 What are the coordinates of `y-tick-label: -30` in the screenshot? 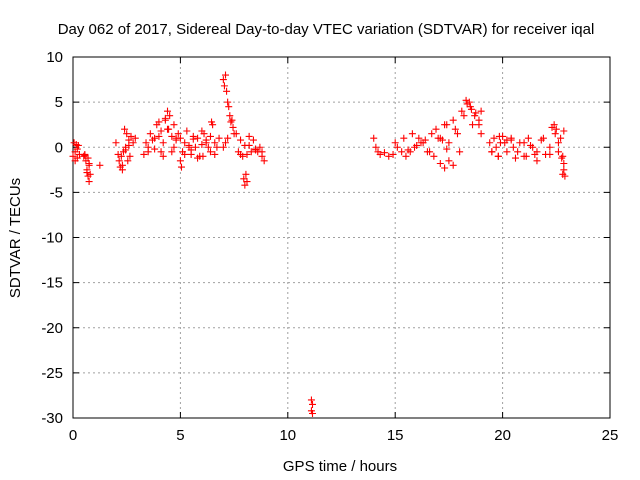 It's located at (52, 418).